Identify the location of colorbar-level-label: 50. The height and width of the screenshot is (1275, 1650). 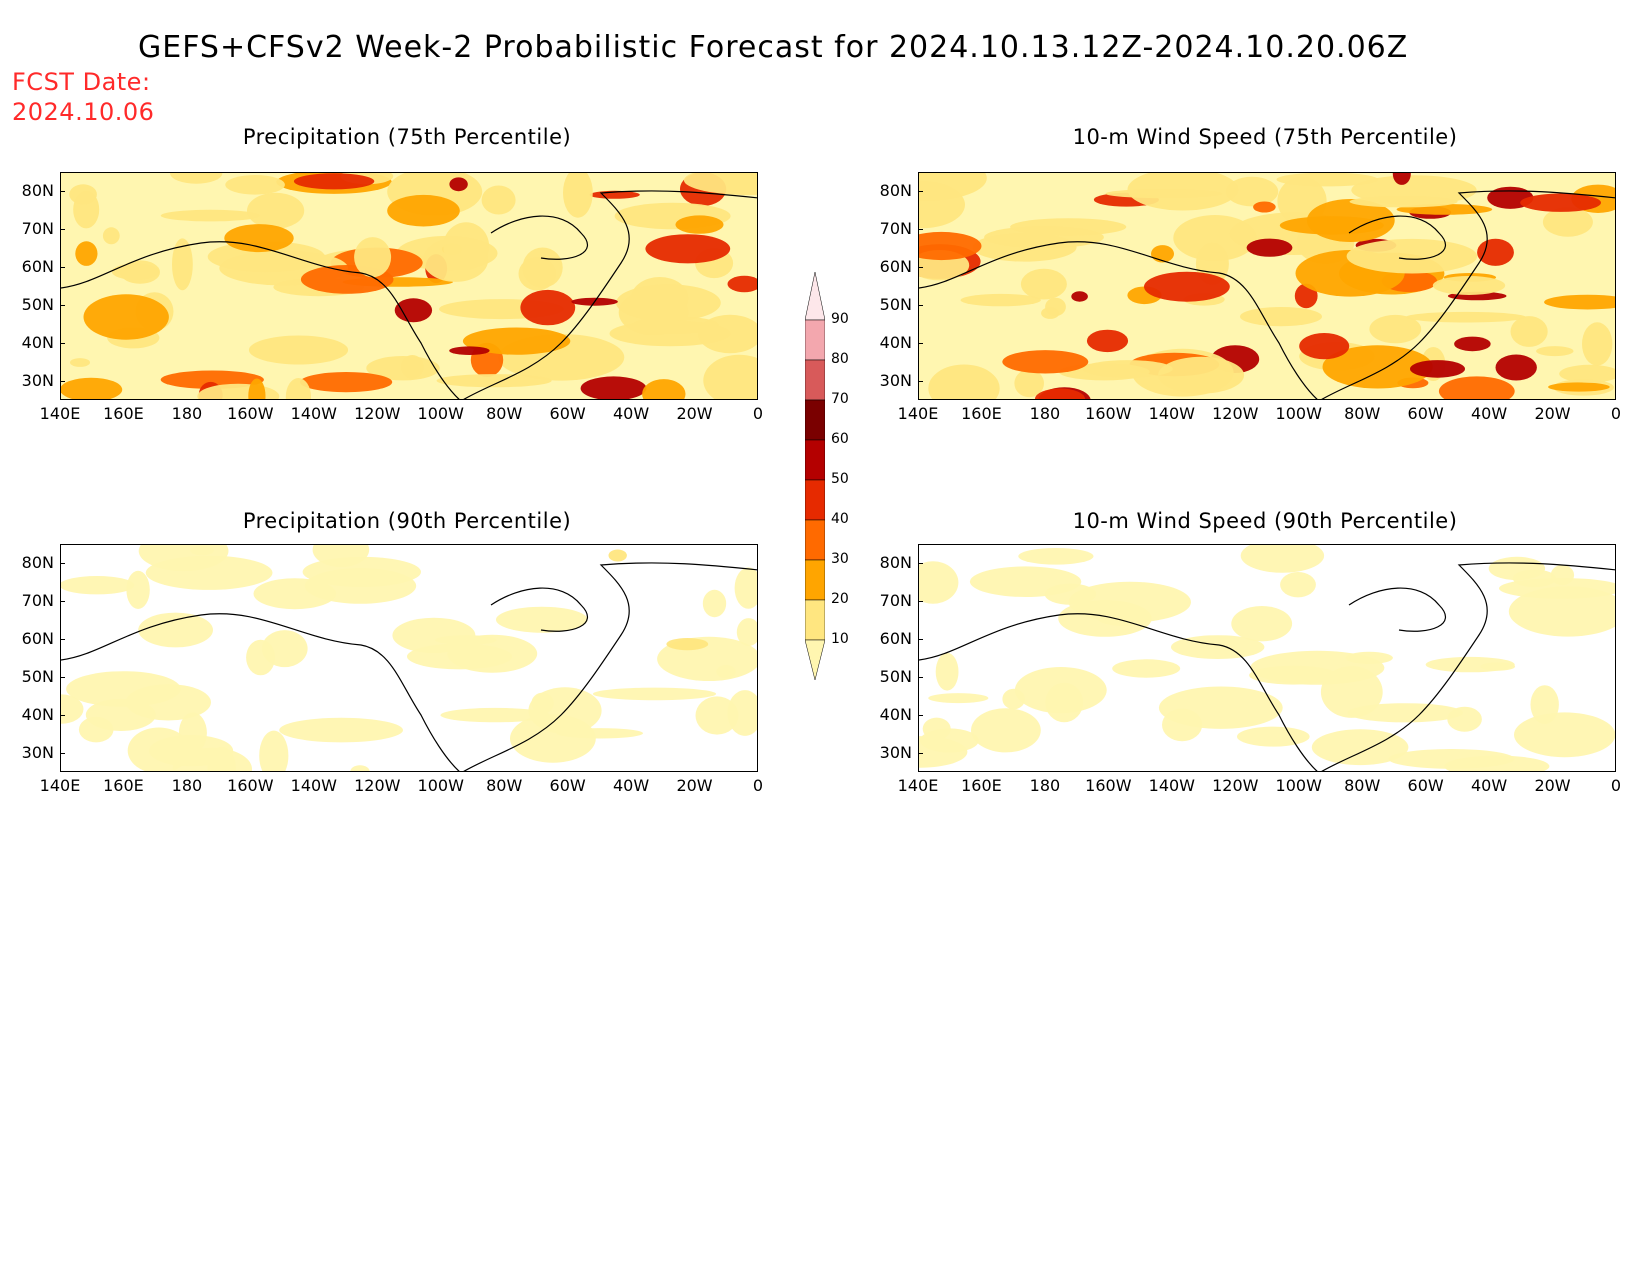
(840, 479).